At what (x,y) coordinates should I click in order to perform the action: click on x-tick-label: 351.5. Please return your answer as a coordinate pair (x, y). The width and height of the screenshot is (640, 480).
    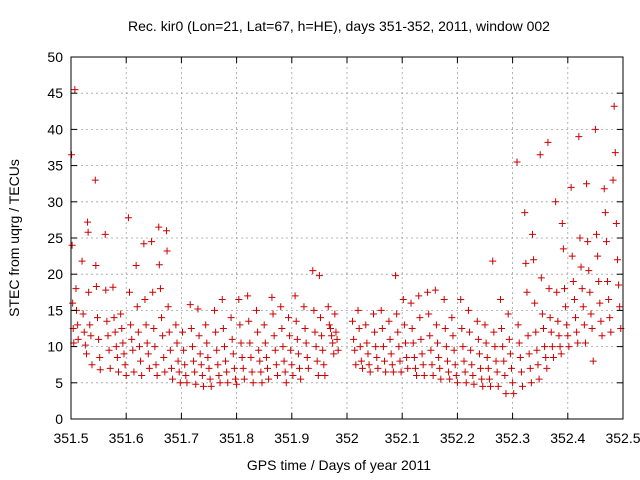
    Looking at the image, I should click on (70, 438).